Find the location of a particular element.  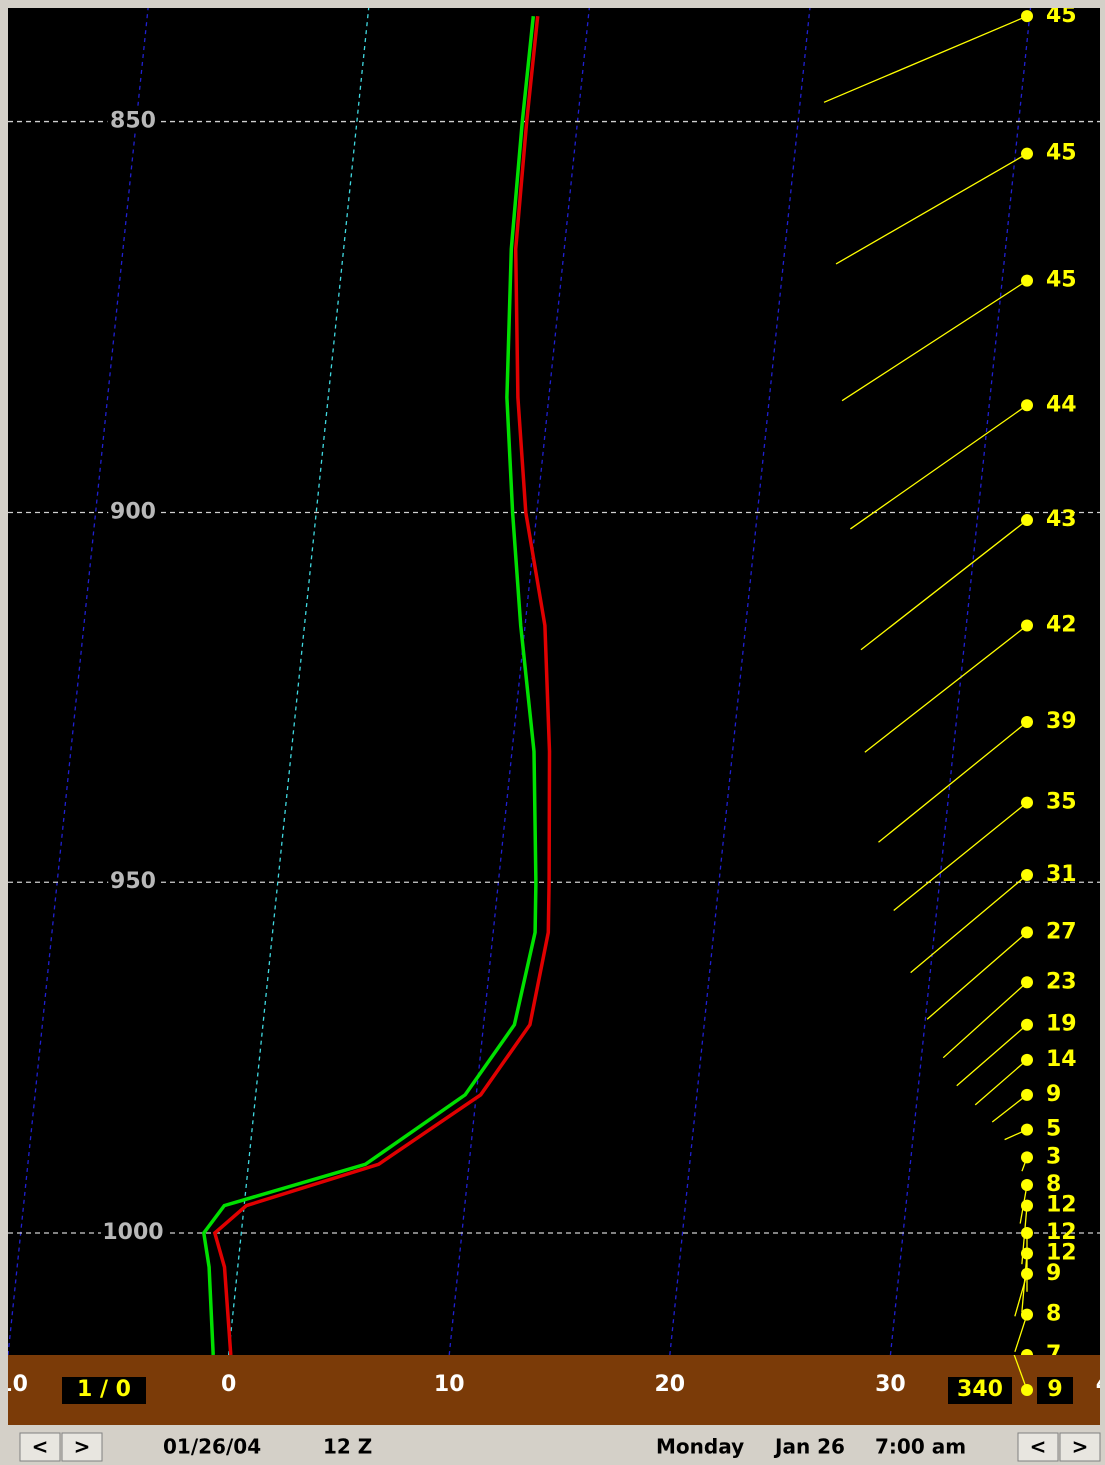

x-tick-label: 40 is located at coordinates (1100, 1384).